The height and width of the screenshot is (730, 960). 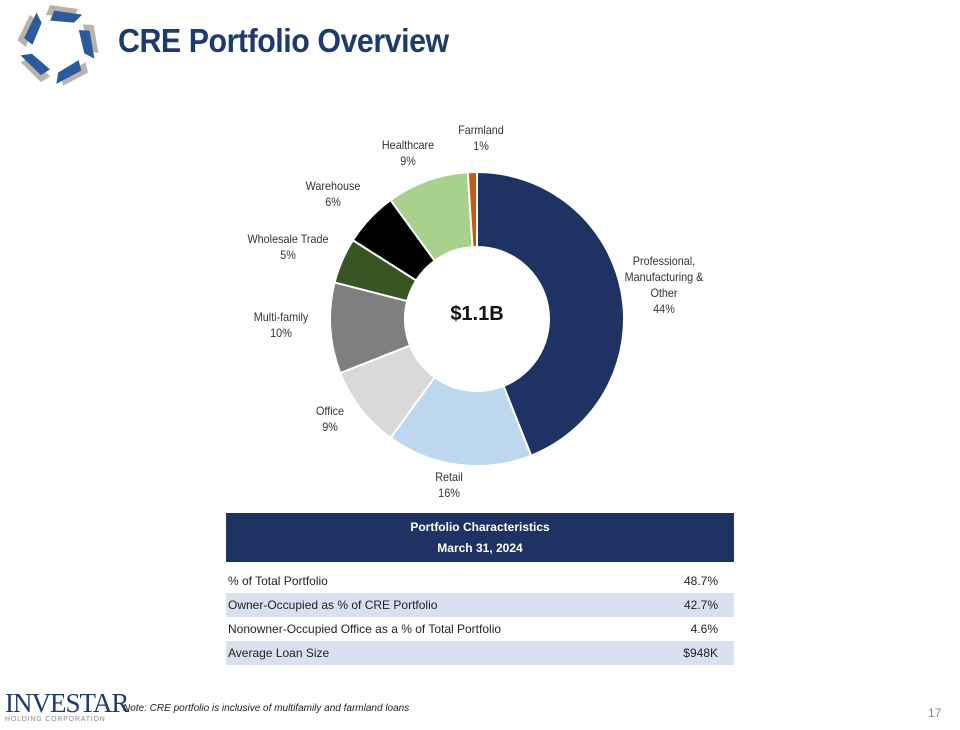 I want to click on table-row: Average Loan Size $948K, so click(x=480, y=653).